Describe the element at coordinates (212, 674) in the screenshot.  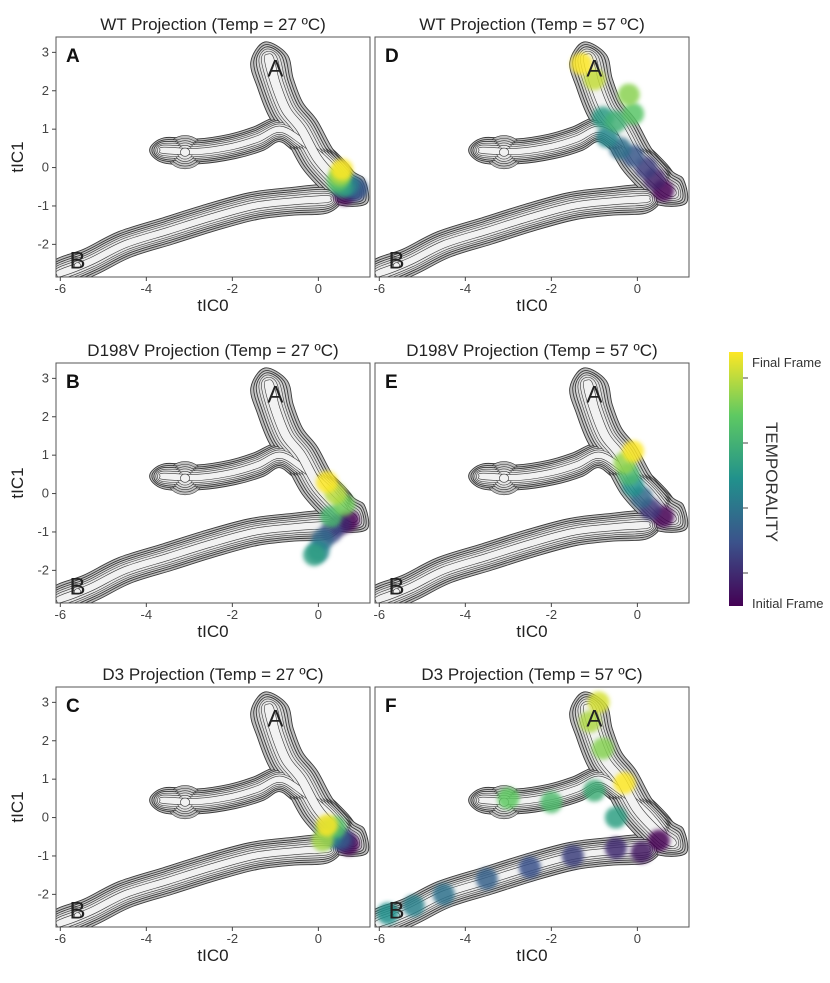
I see `panel-title: D3 Projection (Temp = 27 ºC)` at that location.